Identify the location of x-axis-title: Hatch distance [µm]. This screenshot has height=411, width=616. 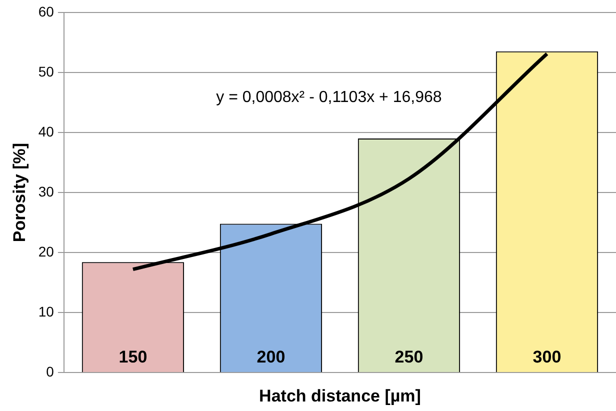
(340, 396).